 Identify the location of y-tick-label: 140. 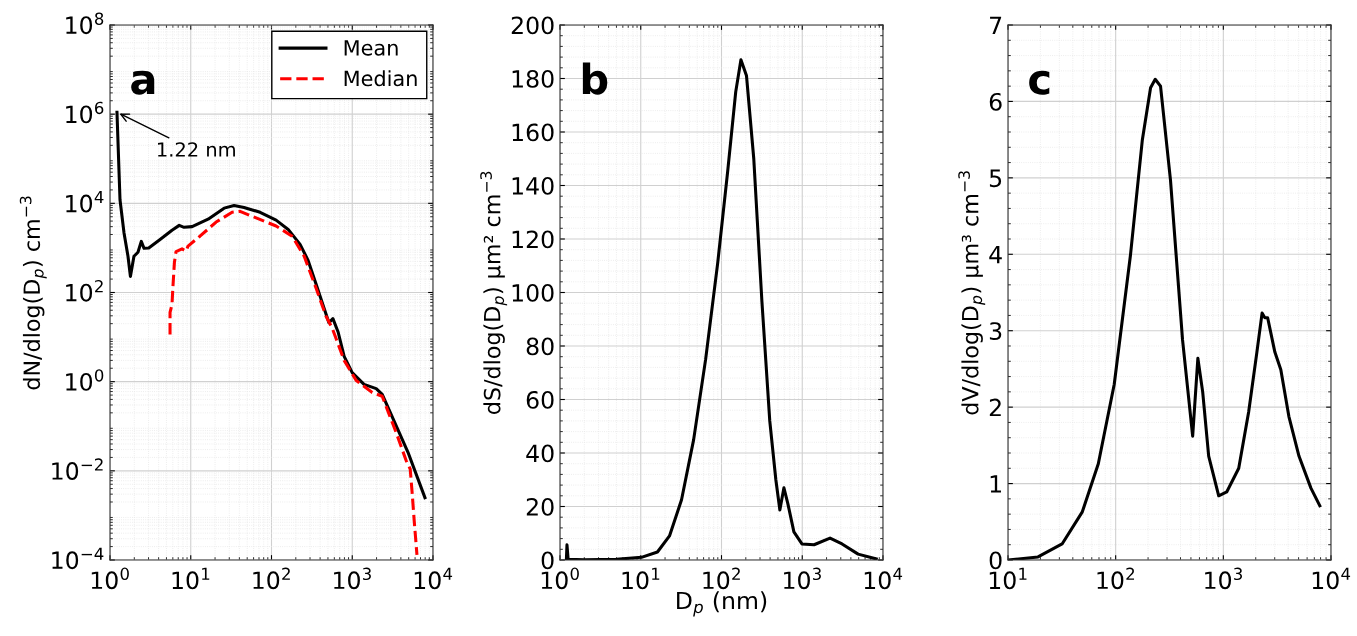
(533, 185).